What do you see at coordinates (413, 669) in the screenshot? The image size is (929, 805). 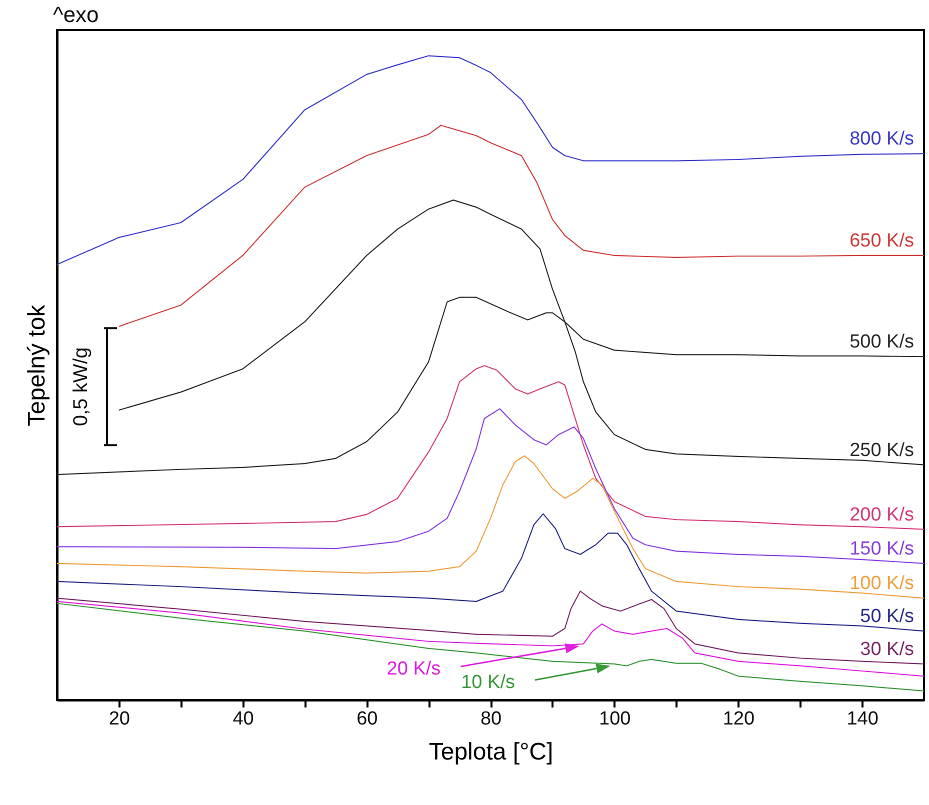 I see `series-label: 20 K/s` at bounding box center [413, 669].